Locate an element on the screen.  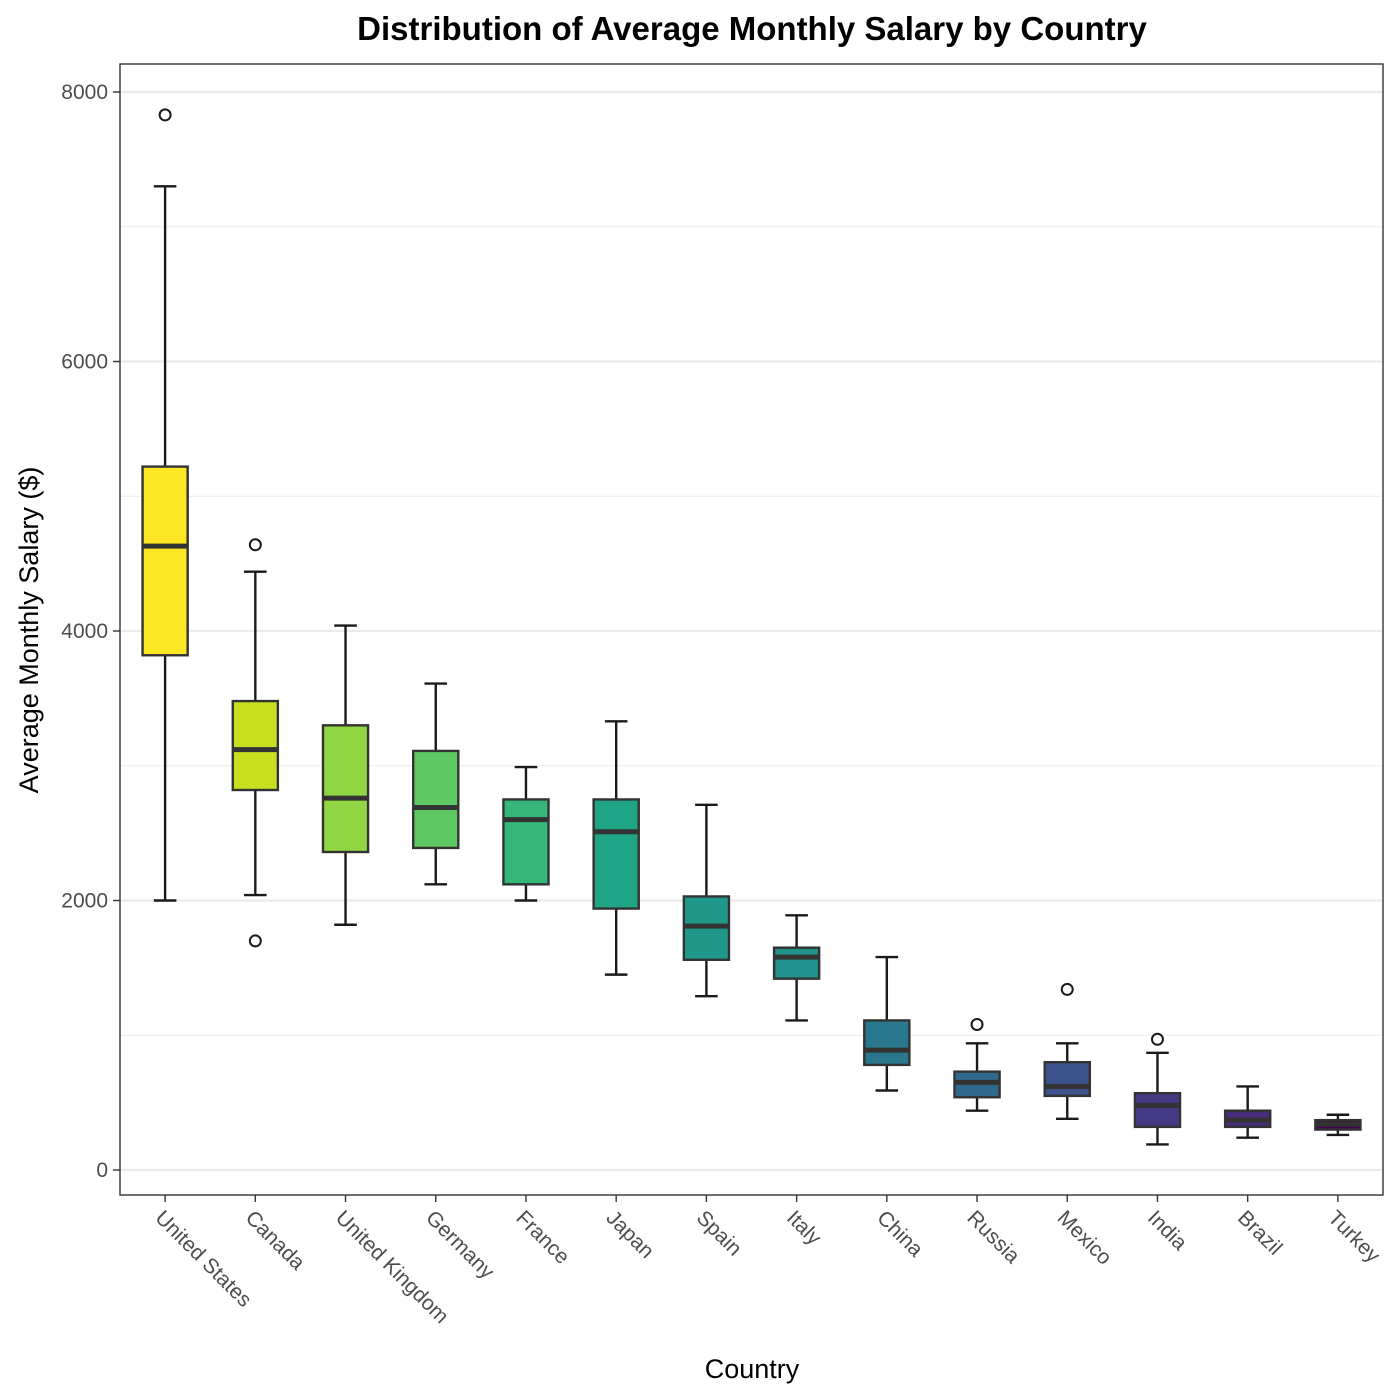
x-tick-label: United States is located at coordinates (203, 1258).